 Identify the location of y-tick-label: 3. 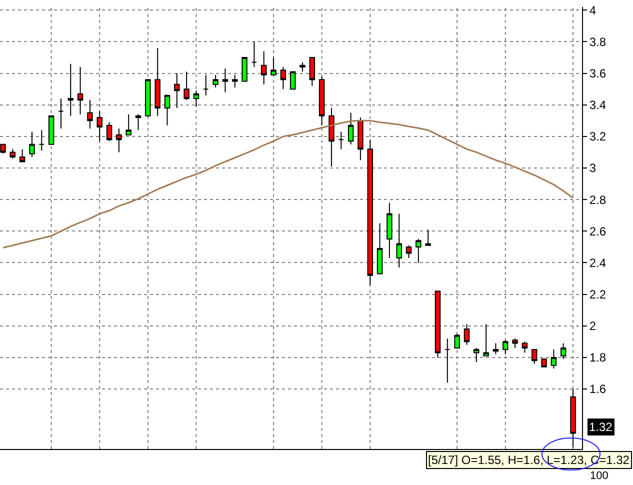
(592, 168).